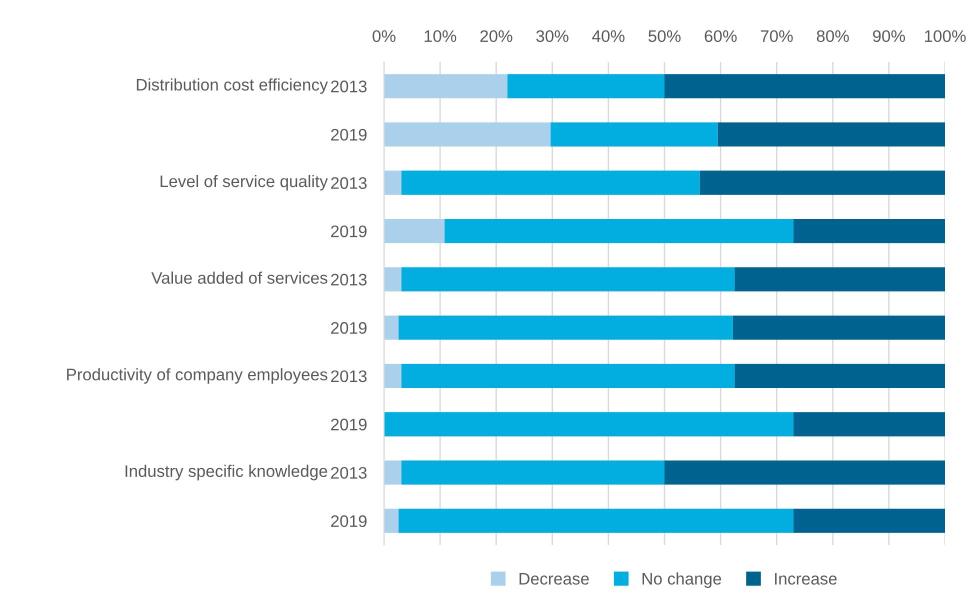 This screenshot has height=604, width=976. I want to click on text: Productivity of company employees, so click(197, 376).